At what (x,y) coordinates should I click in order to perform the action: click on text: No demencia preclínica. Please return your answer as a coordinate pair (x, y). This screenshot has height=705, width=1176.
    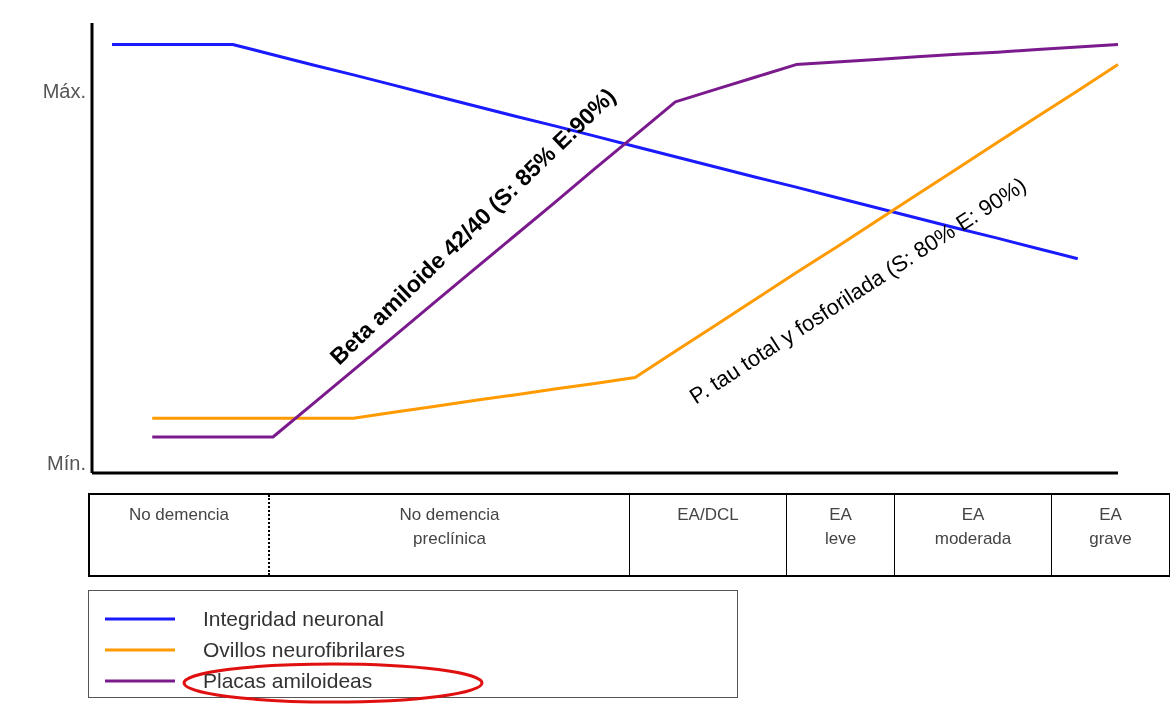
    Looking at the image, I should click on (449, 527).